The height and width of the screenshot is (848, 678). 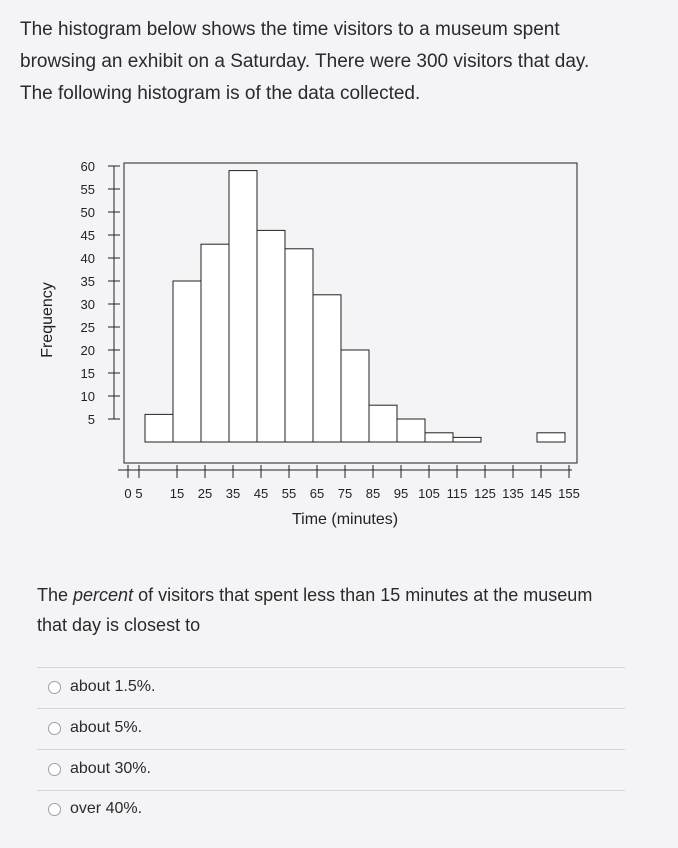 What do you see at coordinates (261, 493) in the screenshot?
I see `x-tick-label: 45` at bounding box center [261, 493].